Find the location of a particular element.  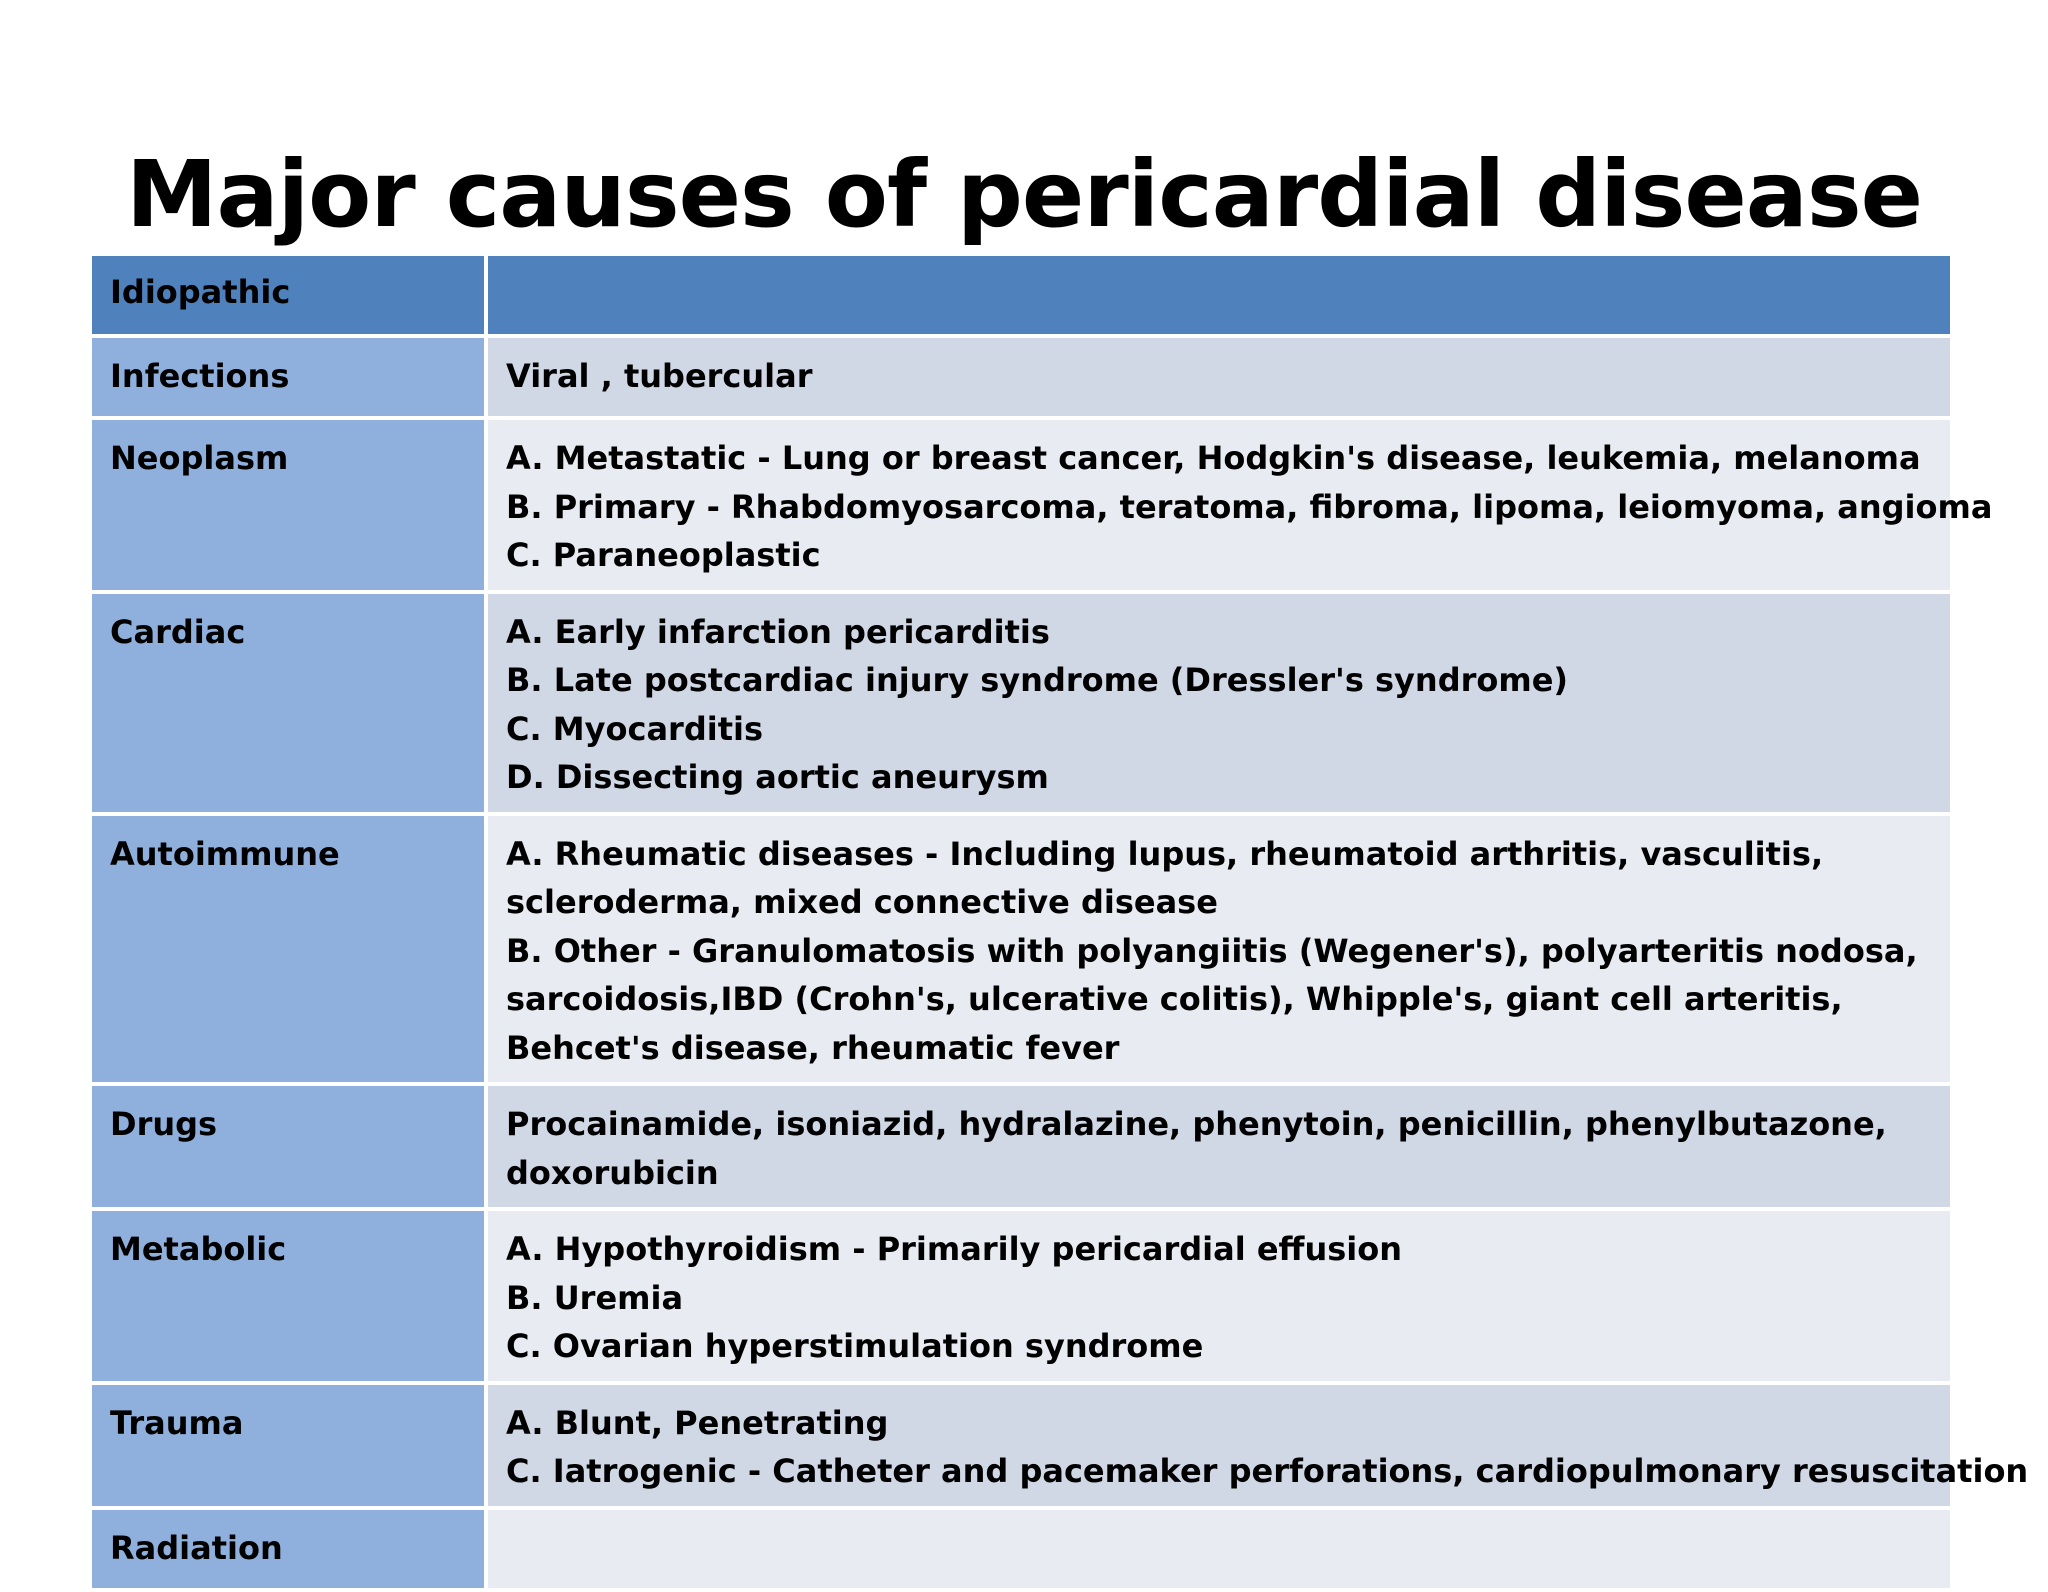

detail-line: C. Paraneoplastic is located at coordinates (663, 555).